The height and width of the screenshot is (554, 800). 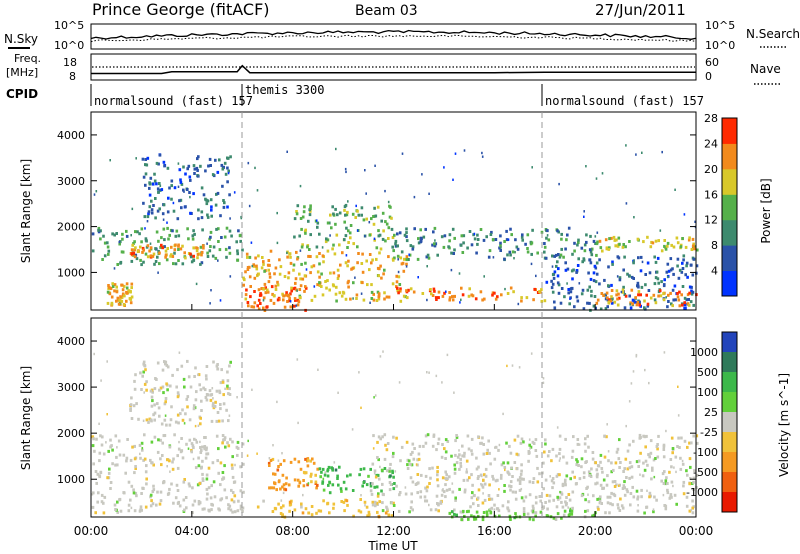 I want to click on time-tick-label-0: 00:00, so click(x=91, y=531).